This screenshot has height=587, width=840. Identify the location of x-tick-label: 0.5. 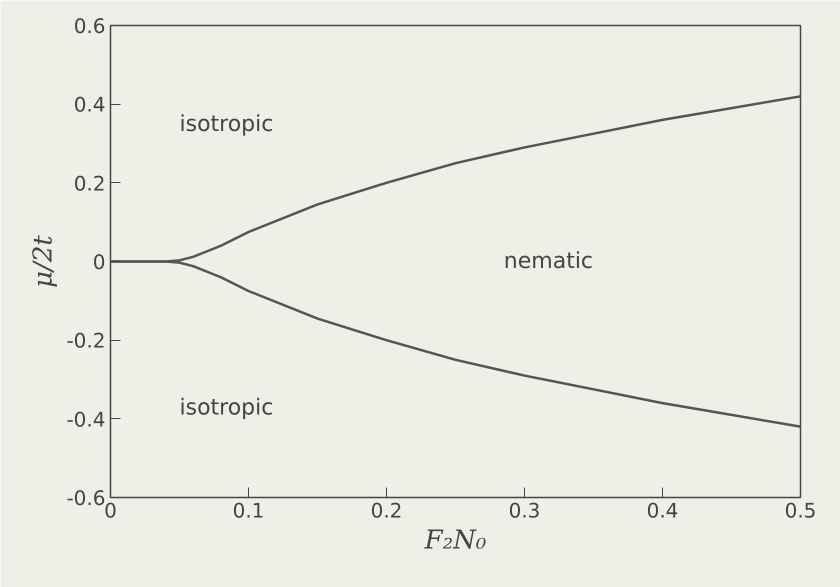
(800, 510).